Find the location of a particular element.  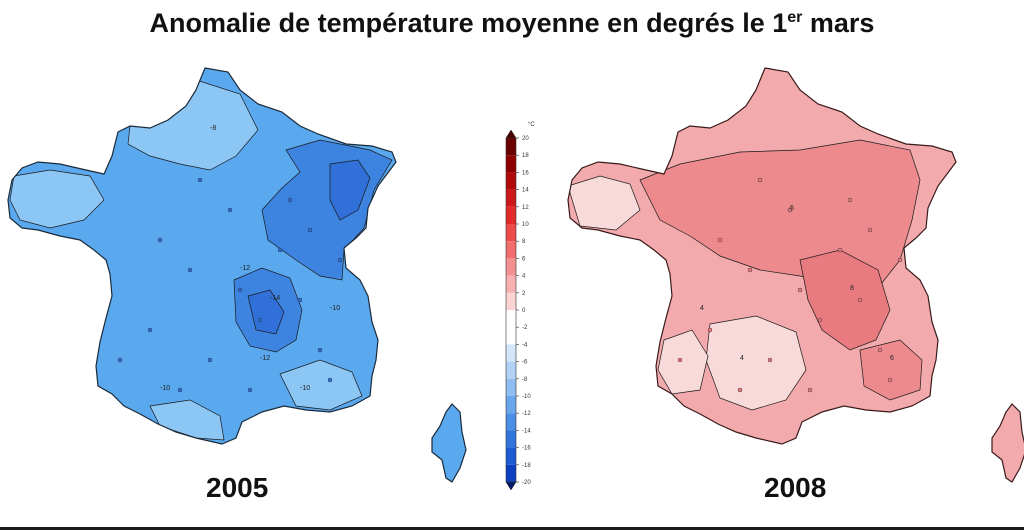

contour-label: -8 is located at coordinates (213, 128).